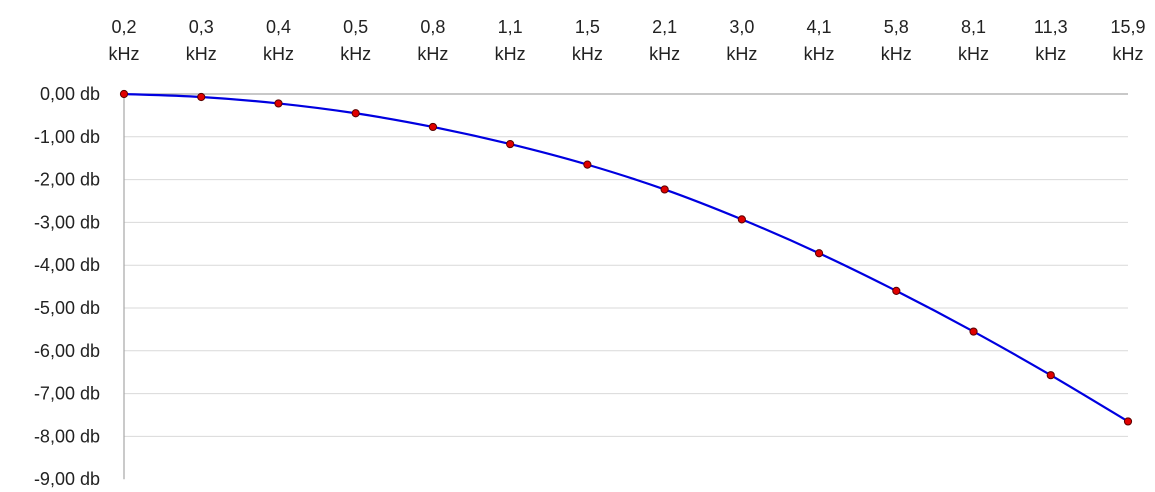 Image resolution: width=1155 pixels, height=492 pixels. Describe the element at coordinates (1127, 40) in the screenshot. I see `x-tick-label: 15,9 kHz` at that location.